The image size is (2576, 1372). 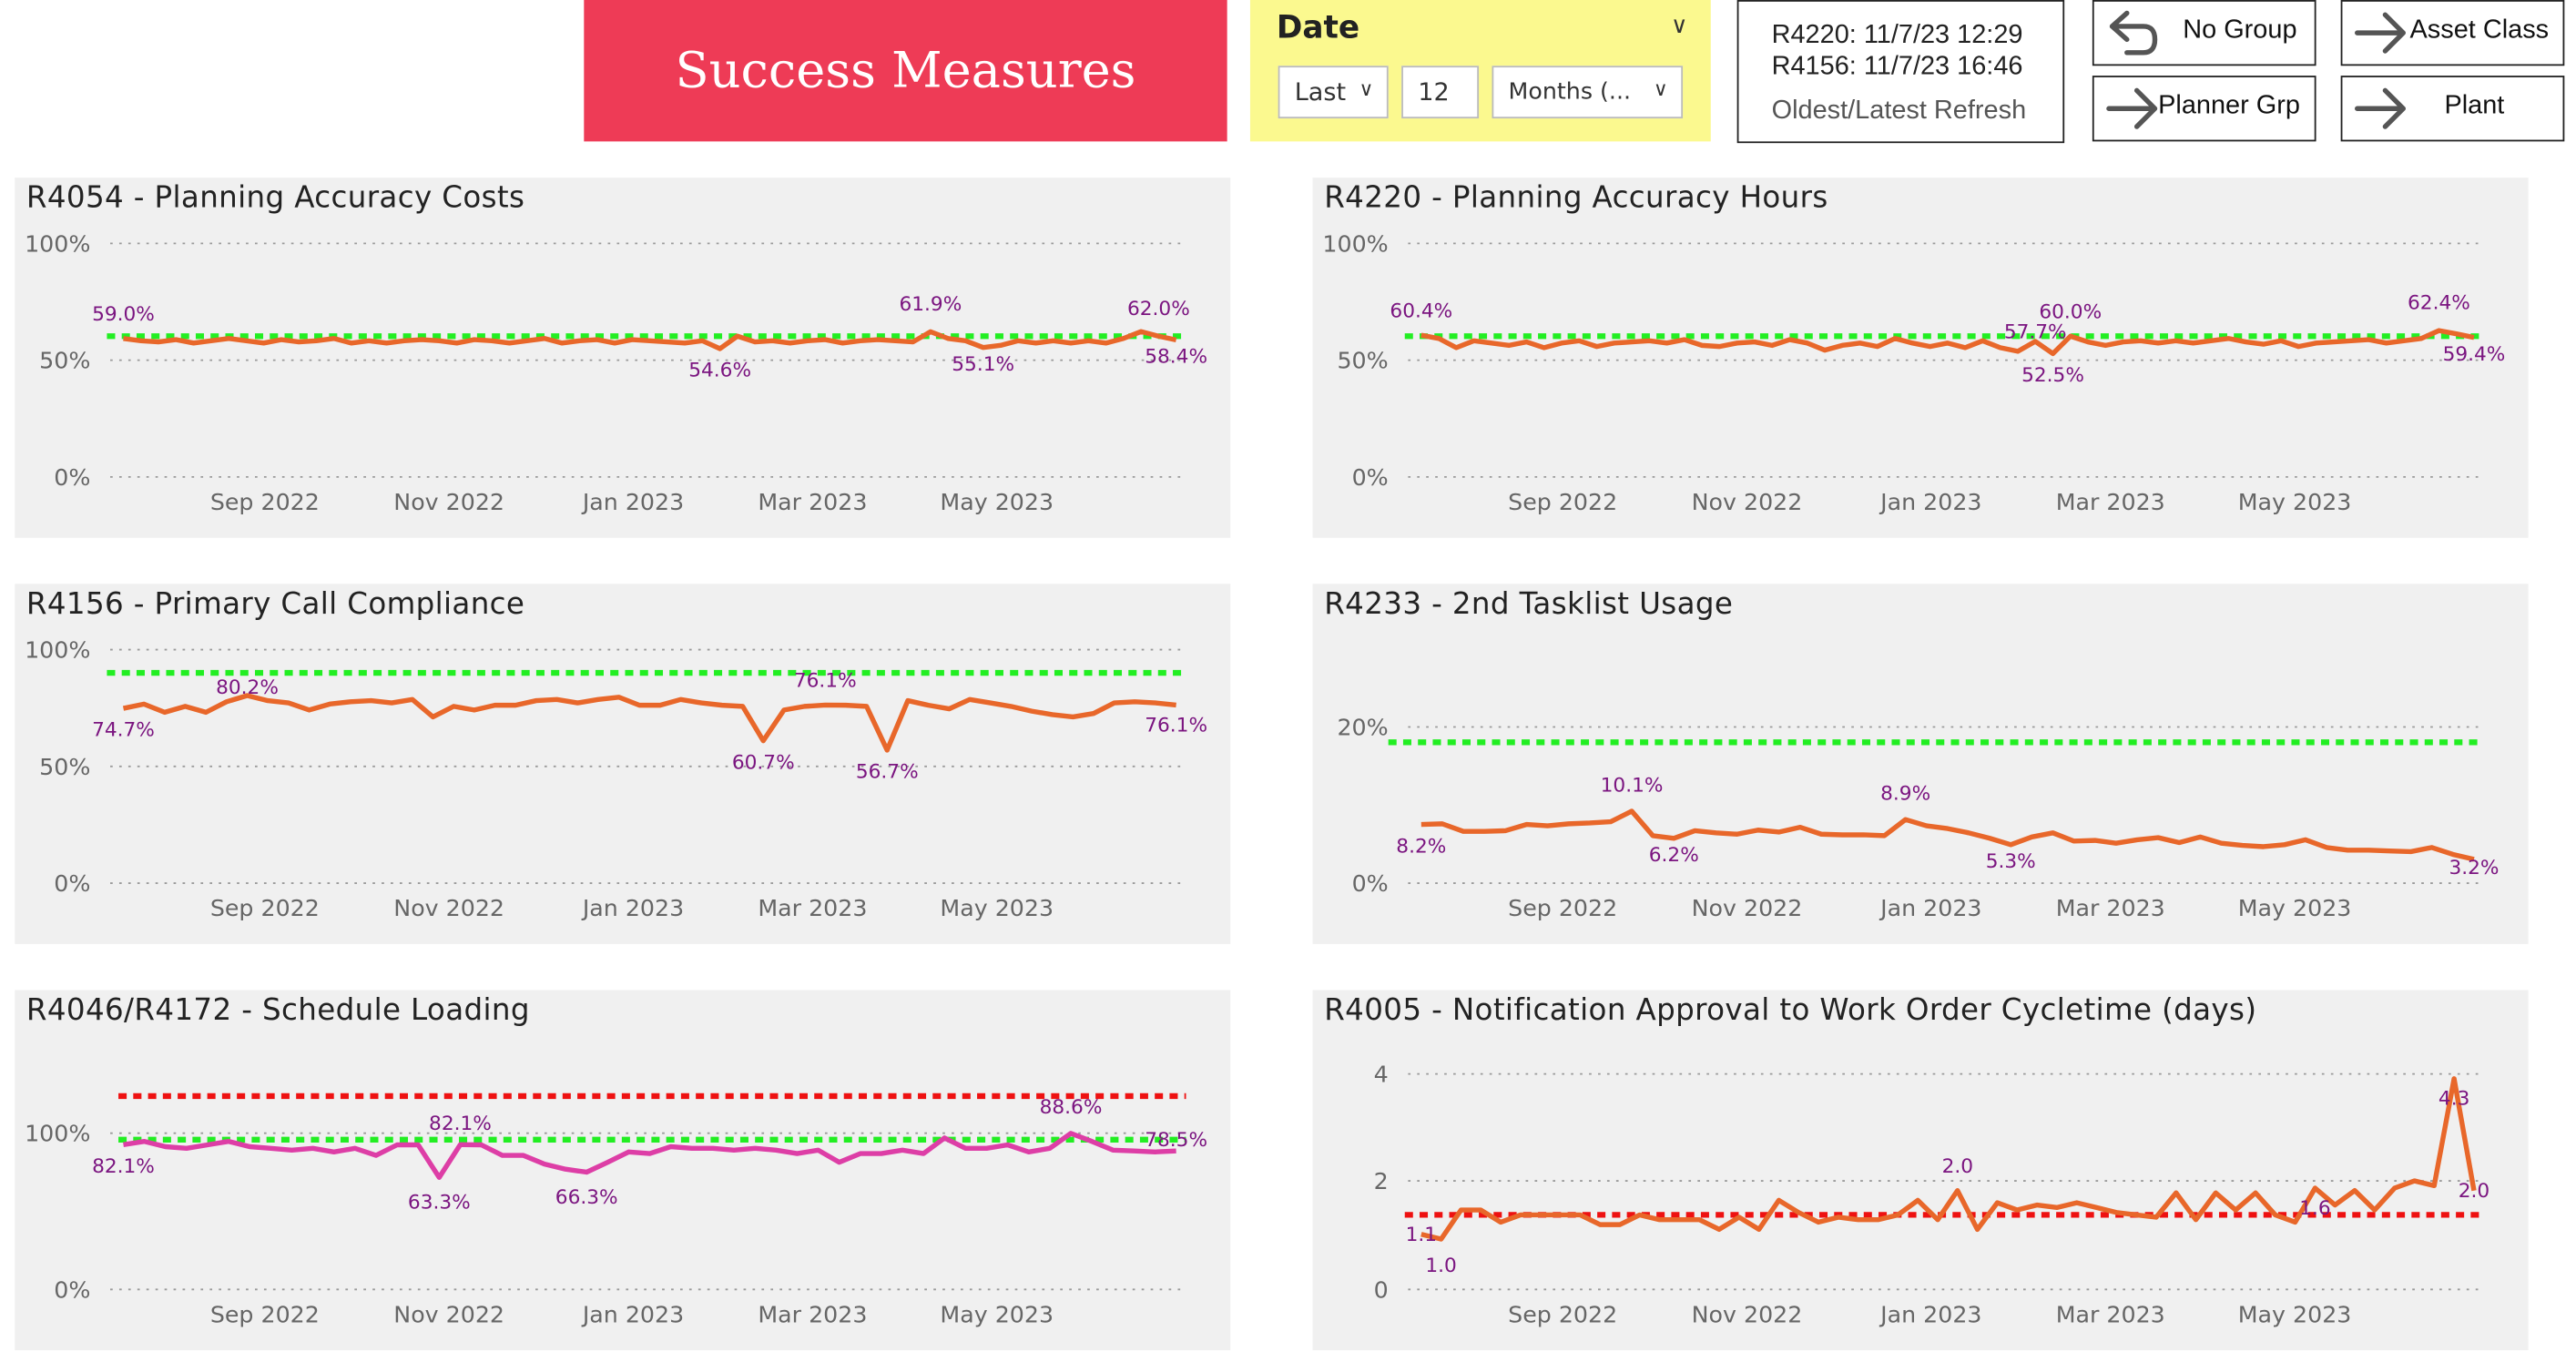 What do you see at coordinates (1381, 1075) in the screenshot?
I see `y-tick-label: 4` at bounding box center [1381, 1075].